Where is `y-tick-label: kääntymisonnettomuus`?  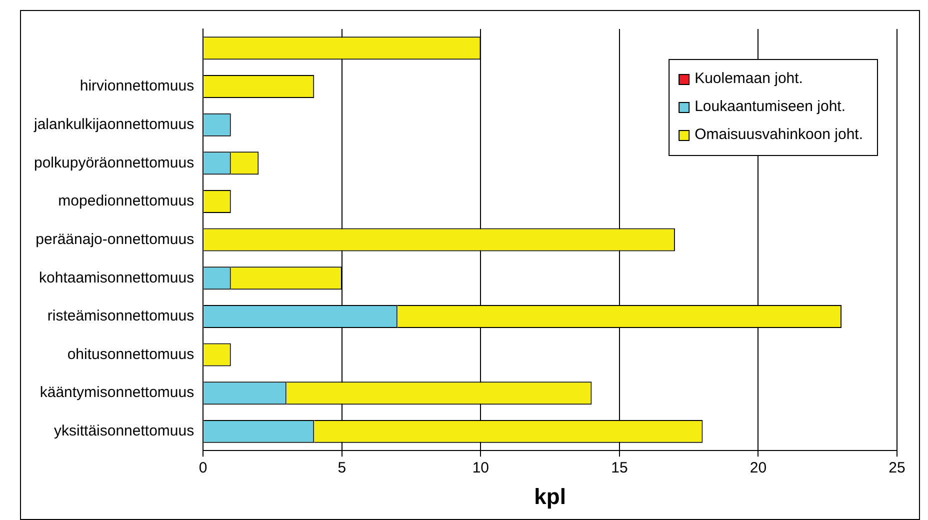 y-tick-label: kääntymisonnettomuus is located at coordinates (117, 393).